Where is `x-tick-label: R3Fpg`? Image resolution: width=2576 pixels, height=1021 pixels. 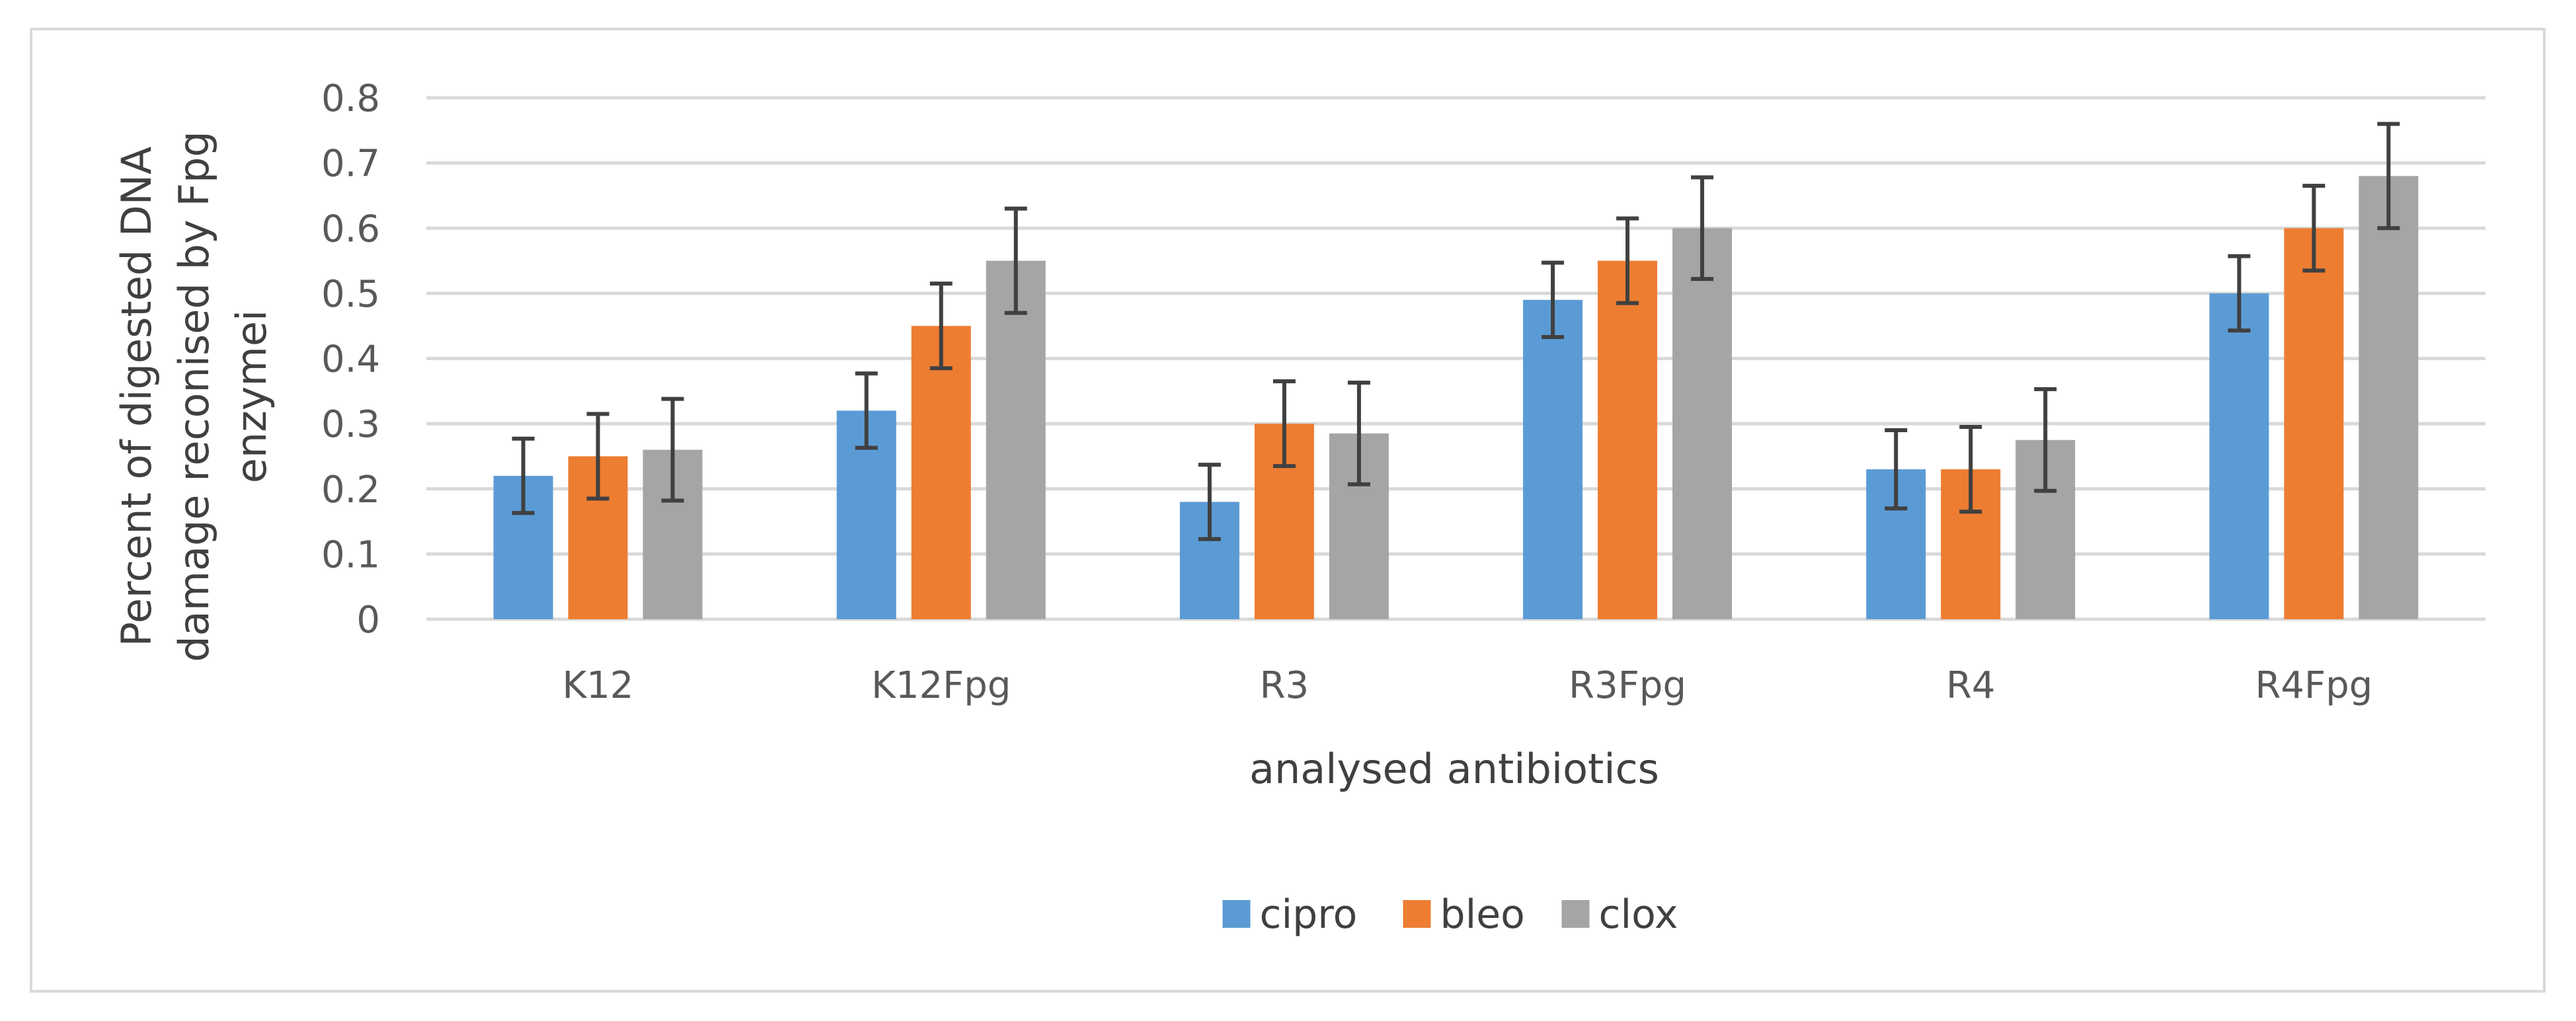
x-tick-label: R3Fpg is located at coordinates (1627, 686).